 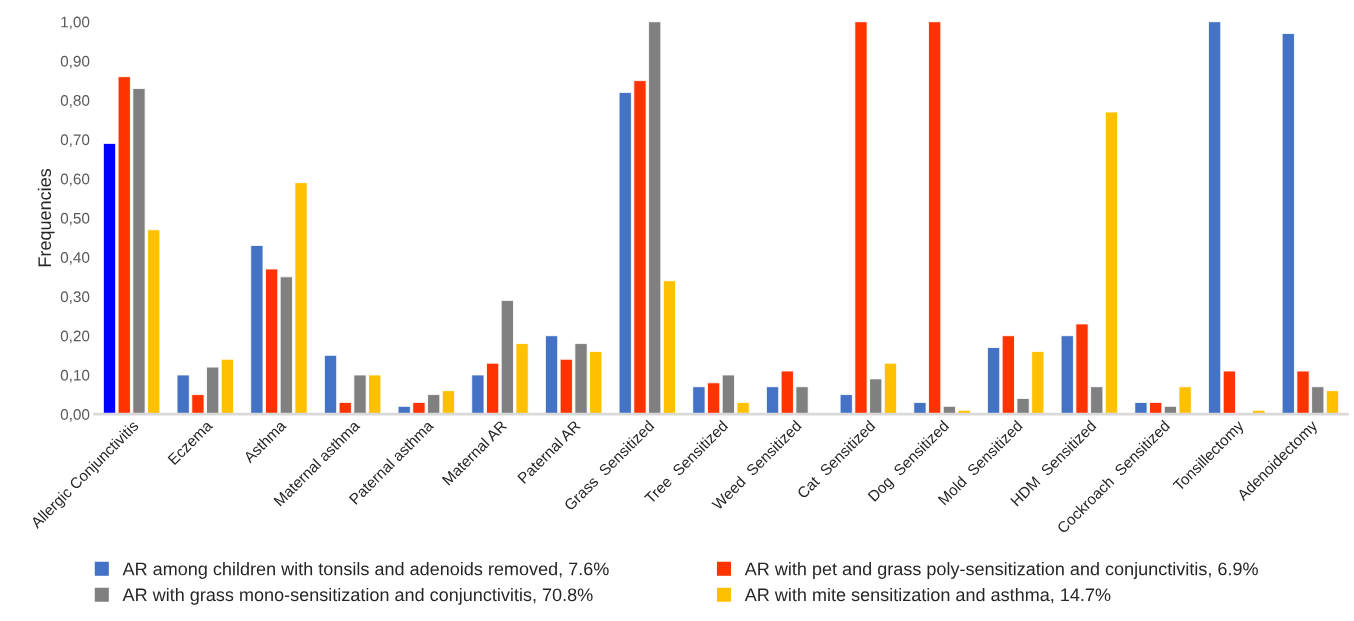 What do you see at coordinates (927, 595) in the screenshot?
I see `legend-label: AR with mite sensitization and asthma, 14.7%` at bounding box center [927, 595].